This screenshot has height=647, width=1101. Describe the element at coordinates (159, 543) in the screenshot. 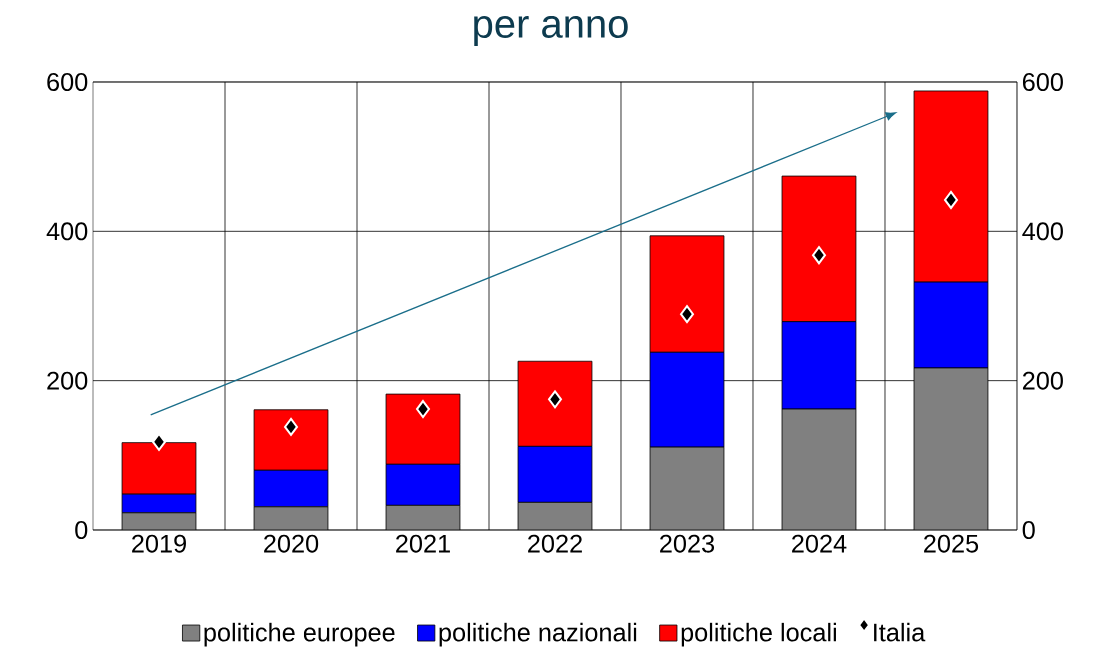

I see `x-tick-label: 2019` at that location.